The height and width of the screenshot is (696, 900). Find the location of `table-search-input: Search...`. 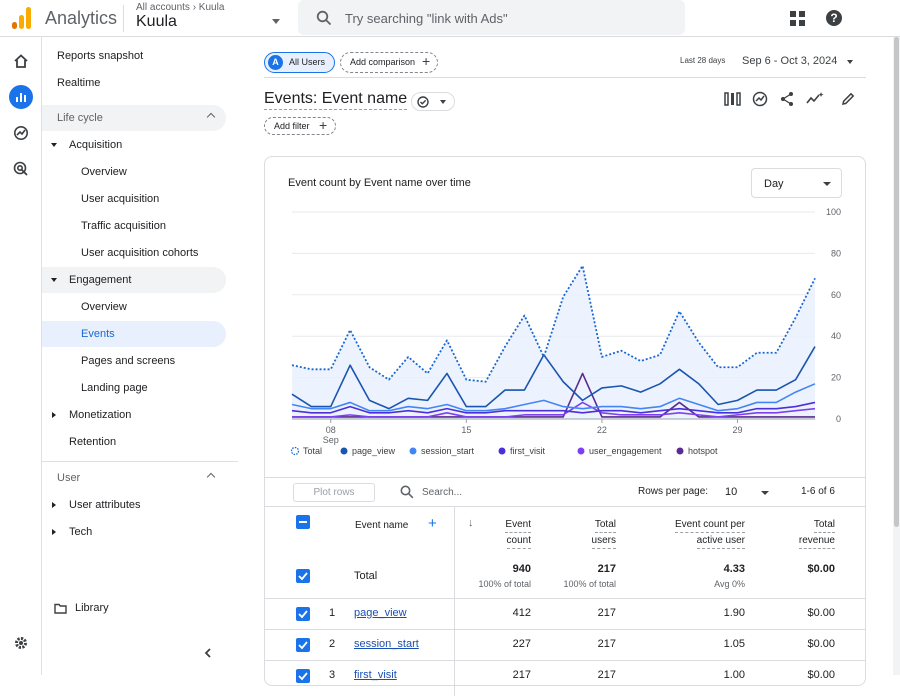

table-search-input: Search... is located at coordinates (442, 492).